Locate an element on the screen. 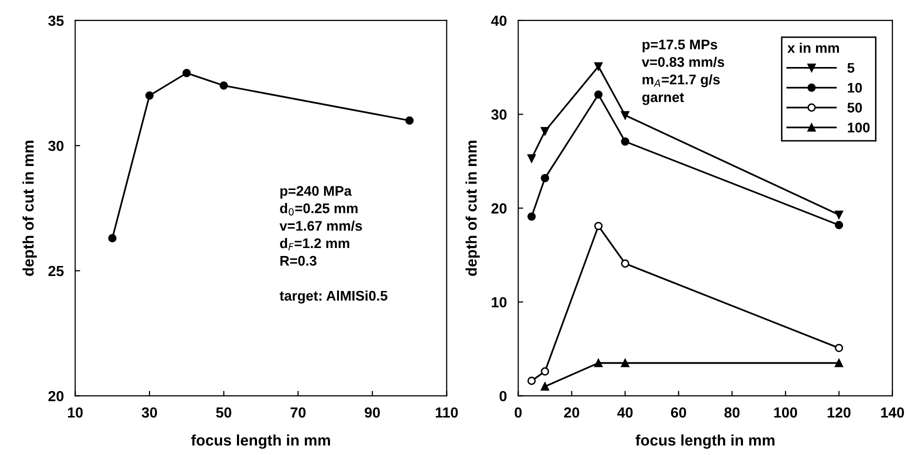 Image resolution: width=906 pixels, height=455 pixels. annotation: m$_{A}$=21.7 g/s is located at coordinates (681, 81).